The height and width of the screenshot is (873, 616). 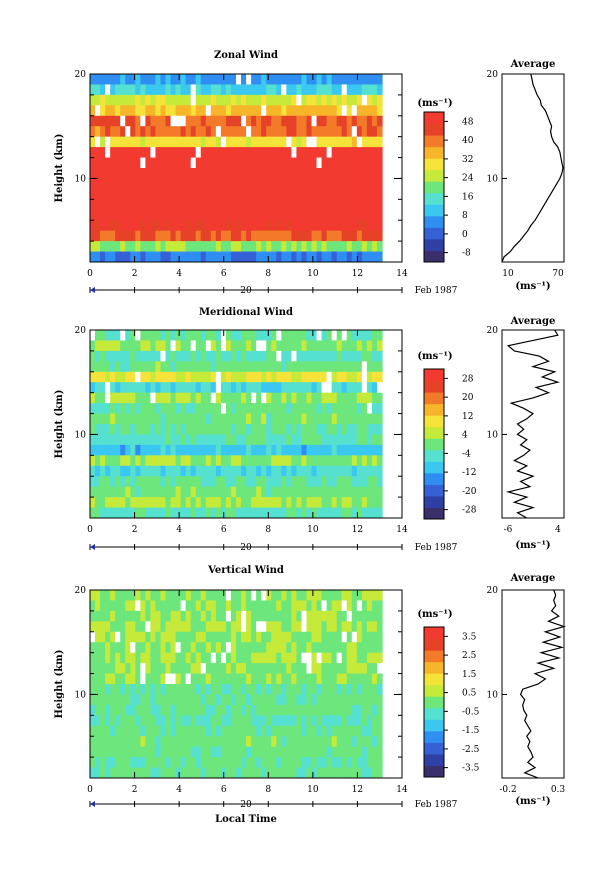 I want to click on chart-title: Zonal Wind, so click(x=246, y=55).